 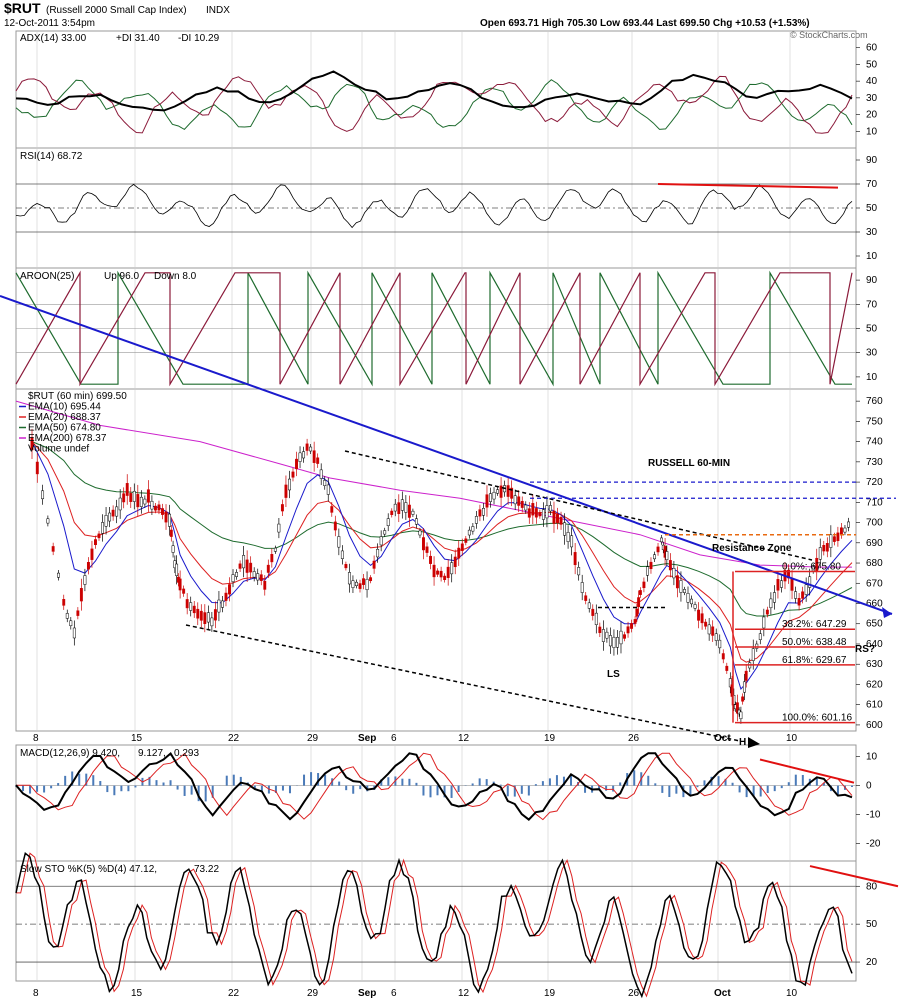 What do you see at coordinates (814, 660) in the screenshot?
I see `fib-label: 61.8%: 629.67` at bounding box center [814, 660].